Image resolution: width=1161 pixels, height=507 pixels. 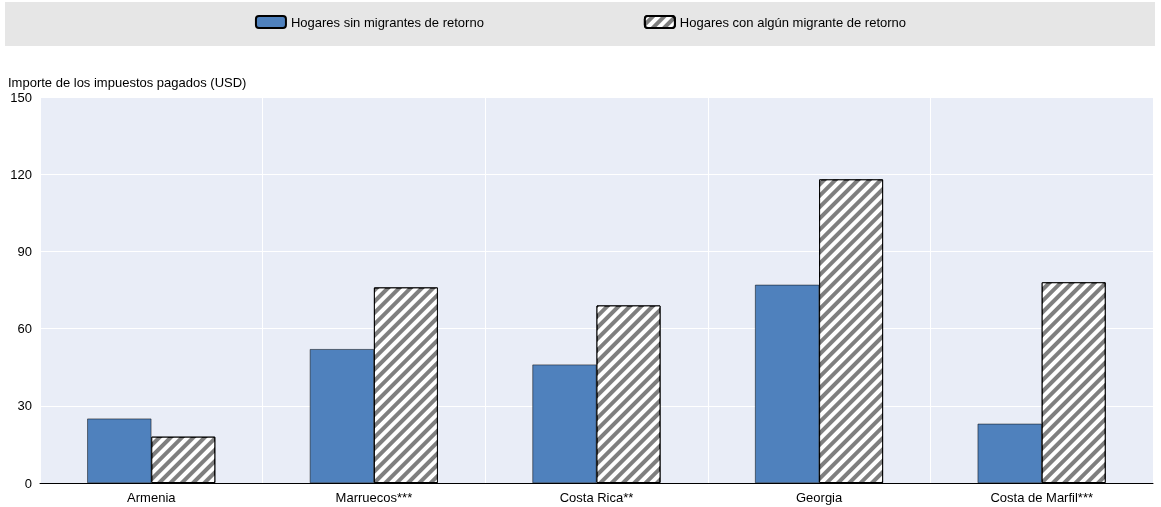 What do you see at coordinates (793, 22) in the screenshot?
I see `legend-label: Hogares con algún migrante de retorno` at bounding box center [793, 22].